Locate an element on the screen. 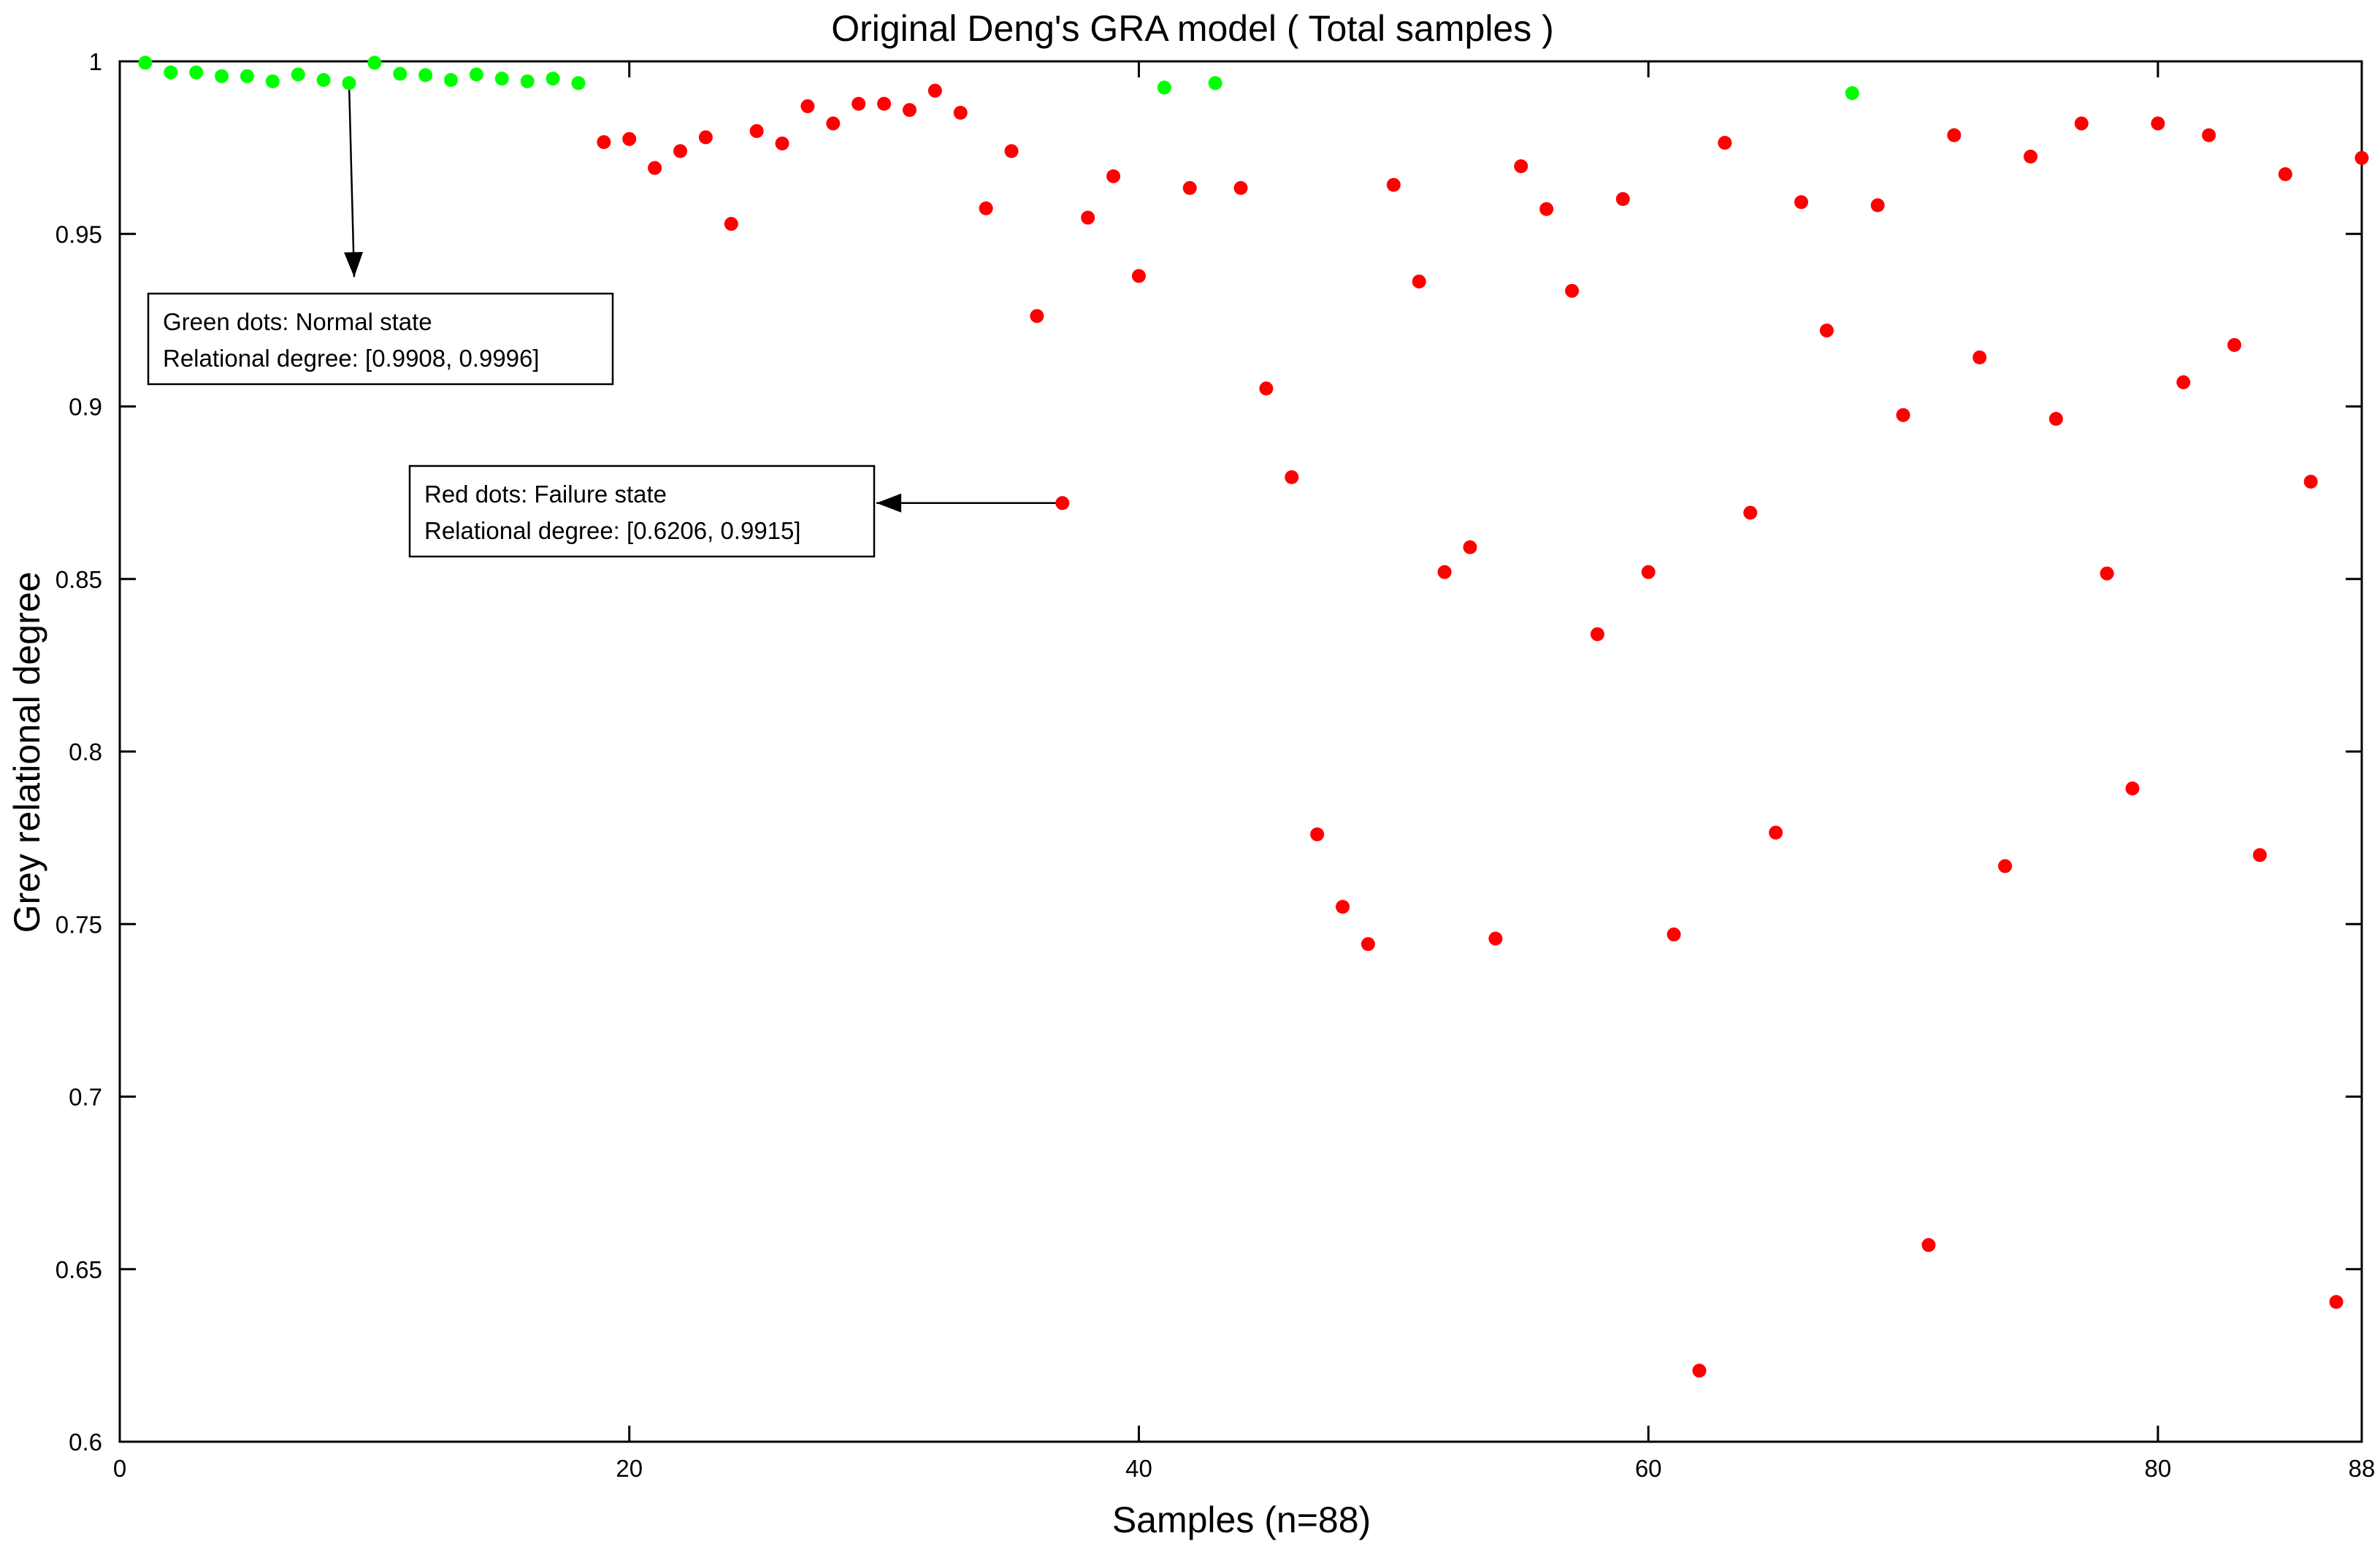 Image resolution: width=2380 pixels, height=1552 pixels. y-tick-label: 0.75 is located at coordinates (79, 924).